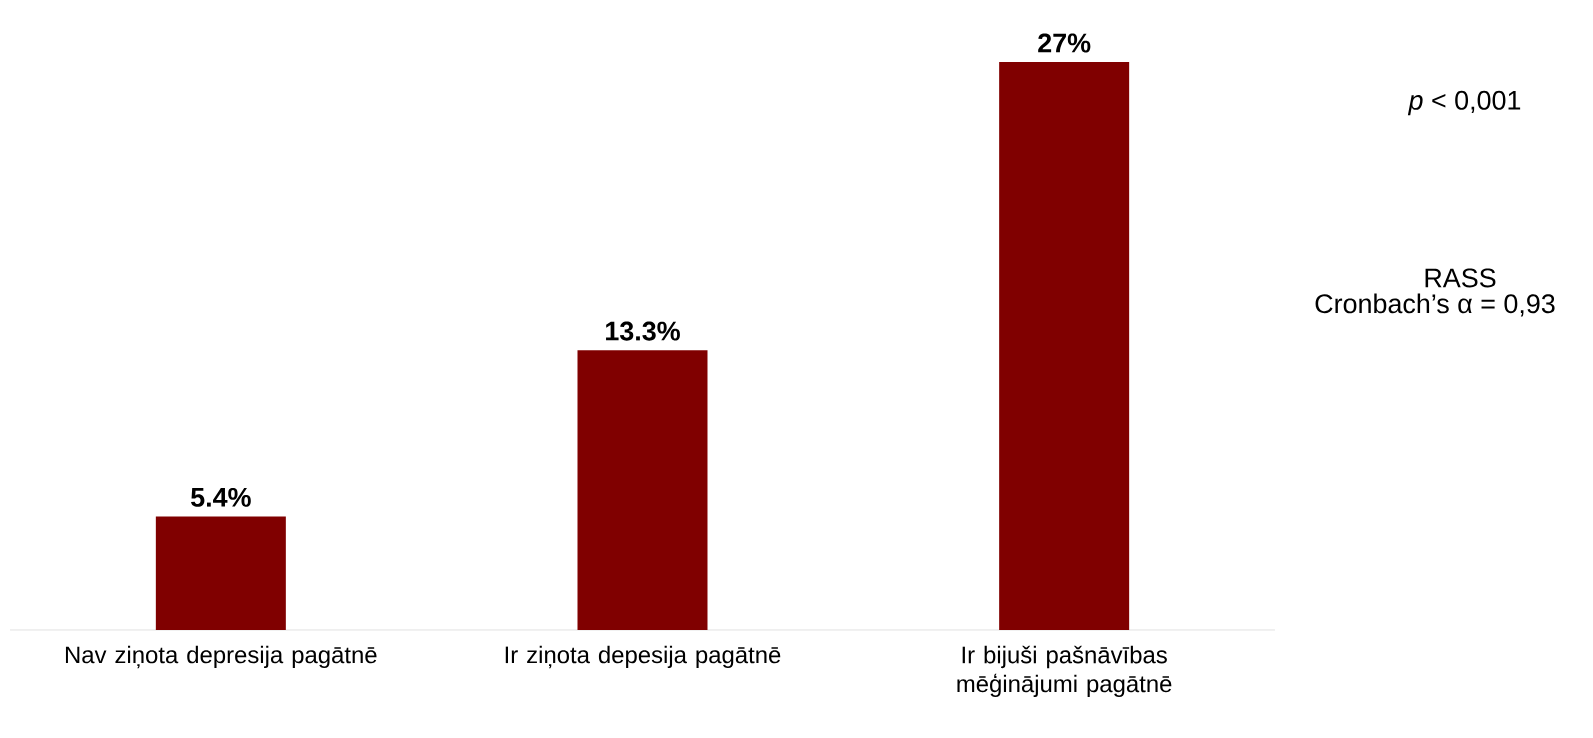 The height and width of the screenshot is (738, 1593). Describe the element at coordinates (643, 657) in the screenshot. I see `x-tick-label: Ir ziņota depesija pagātnē` at that location.